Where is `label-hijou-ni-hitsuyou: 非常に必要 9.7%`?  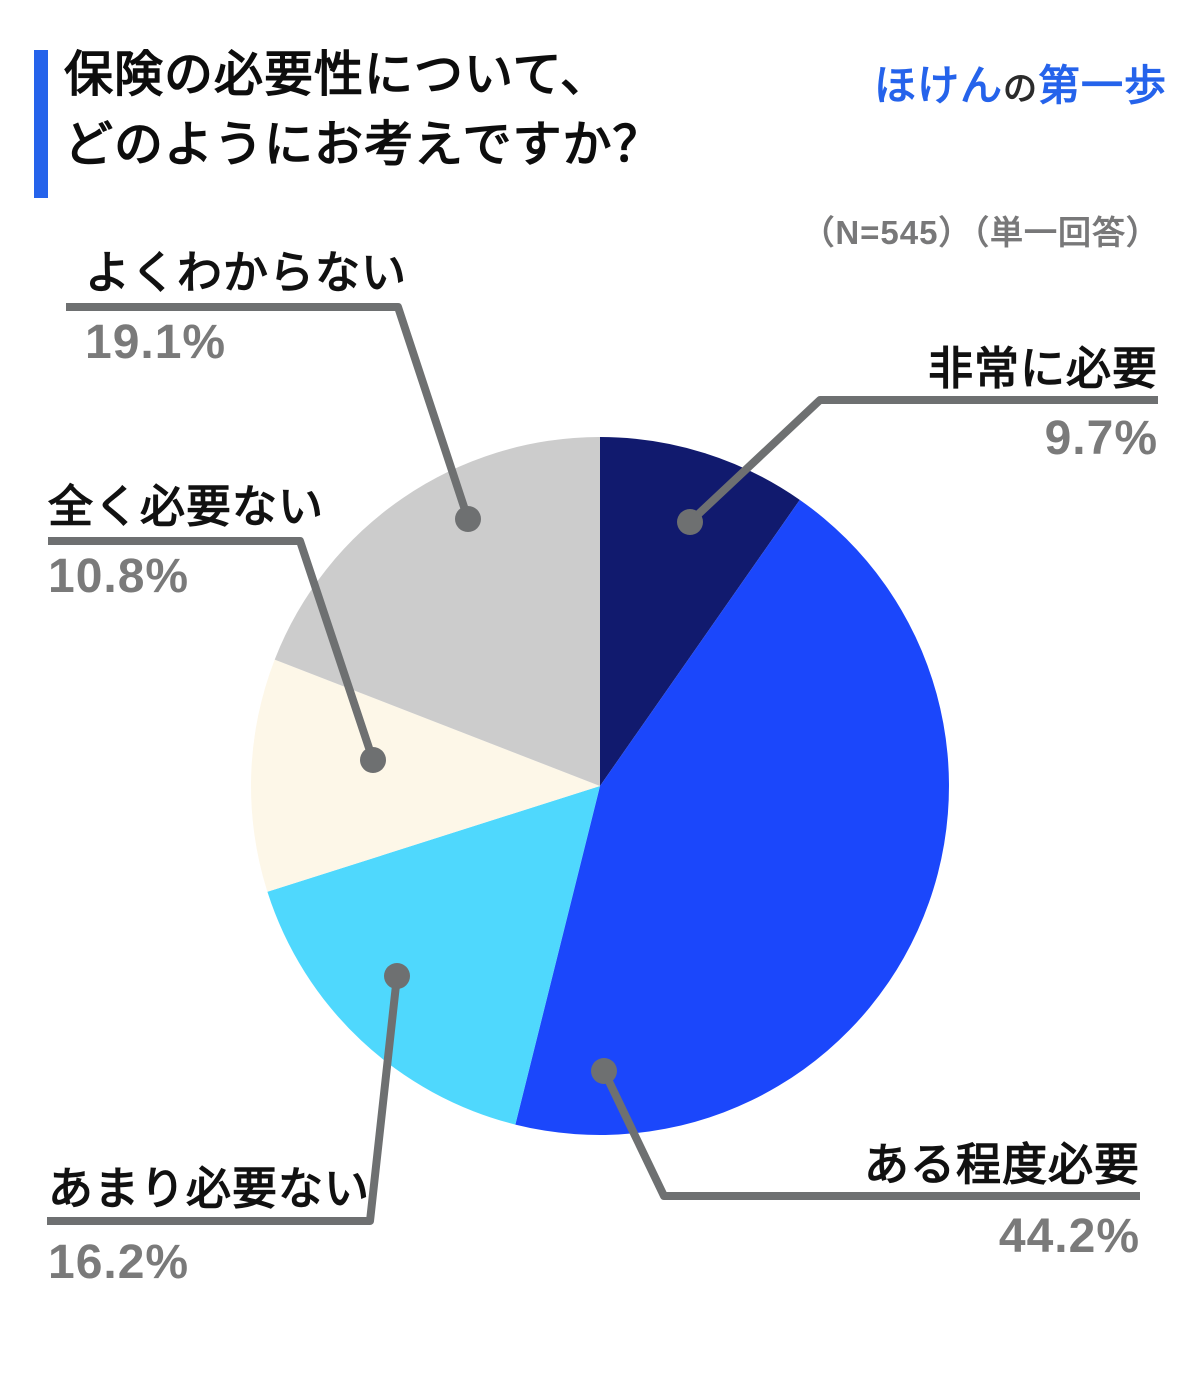
label-hijou-ni-hitsuyou: 非常に必要 9.7% is located at coordinates (1043, 403).